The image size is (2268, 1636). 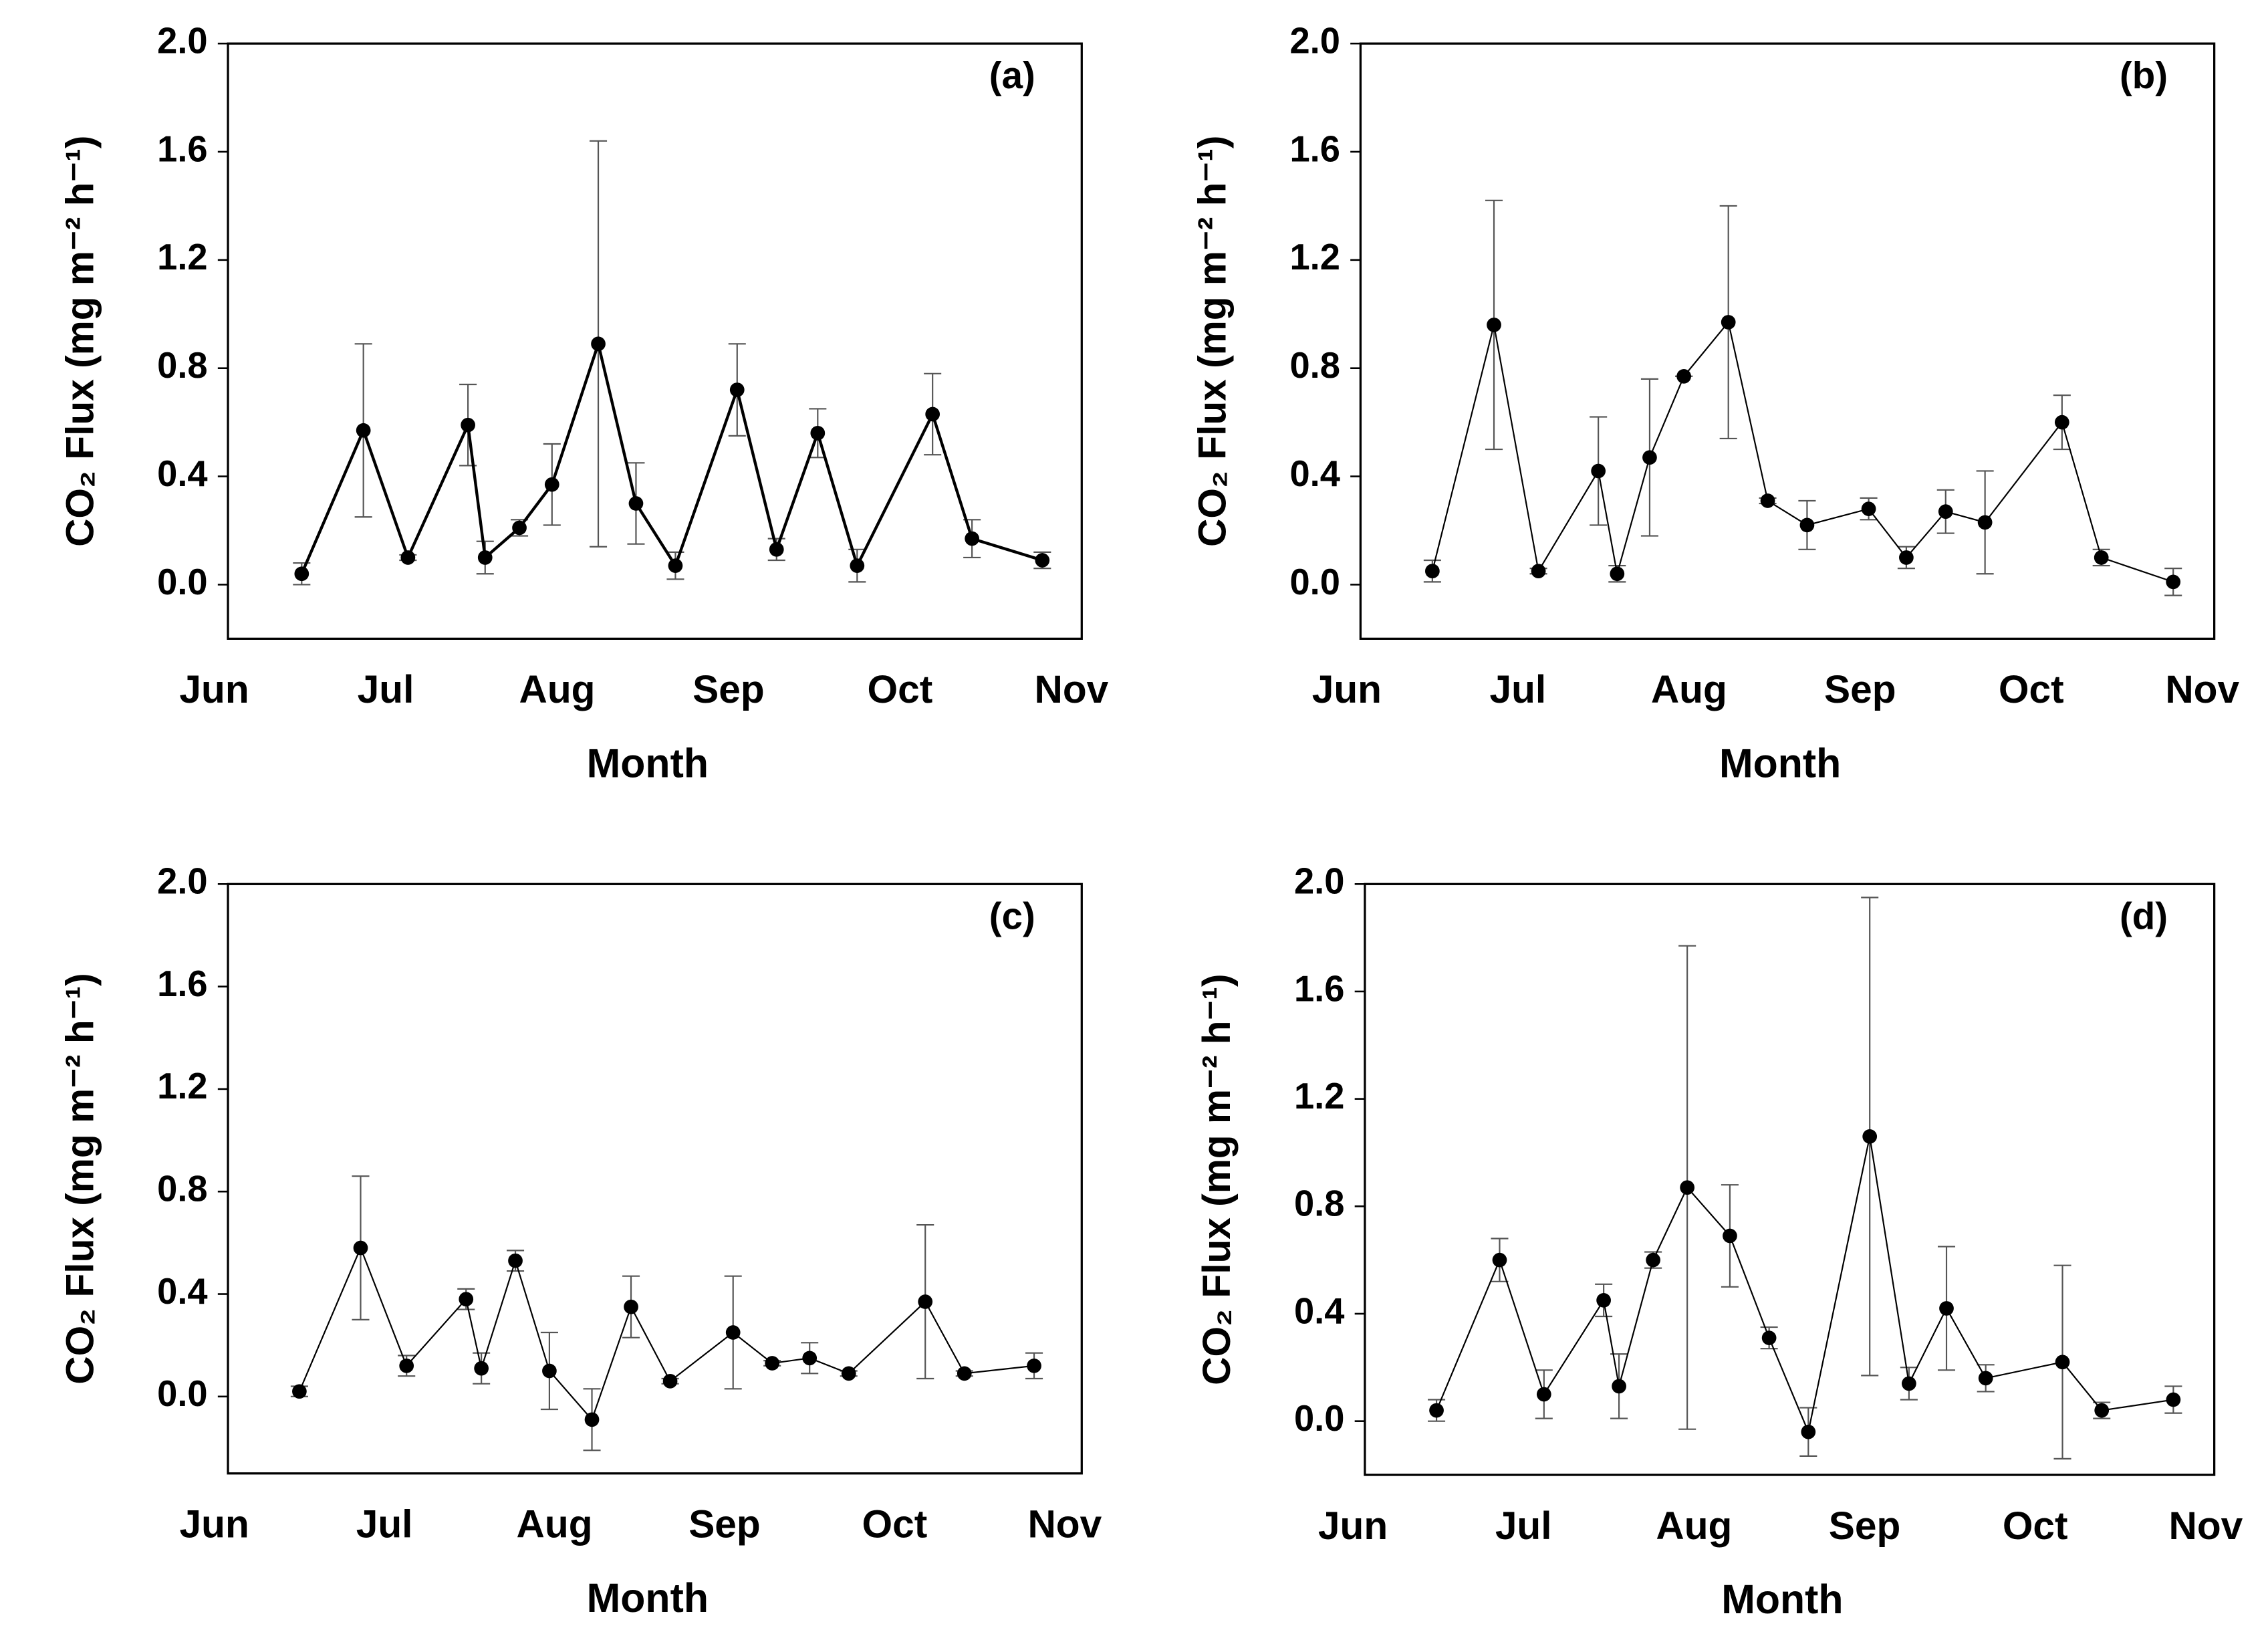 I want to click on panel-label: (c), so click(x=1012, y=916).